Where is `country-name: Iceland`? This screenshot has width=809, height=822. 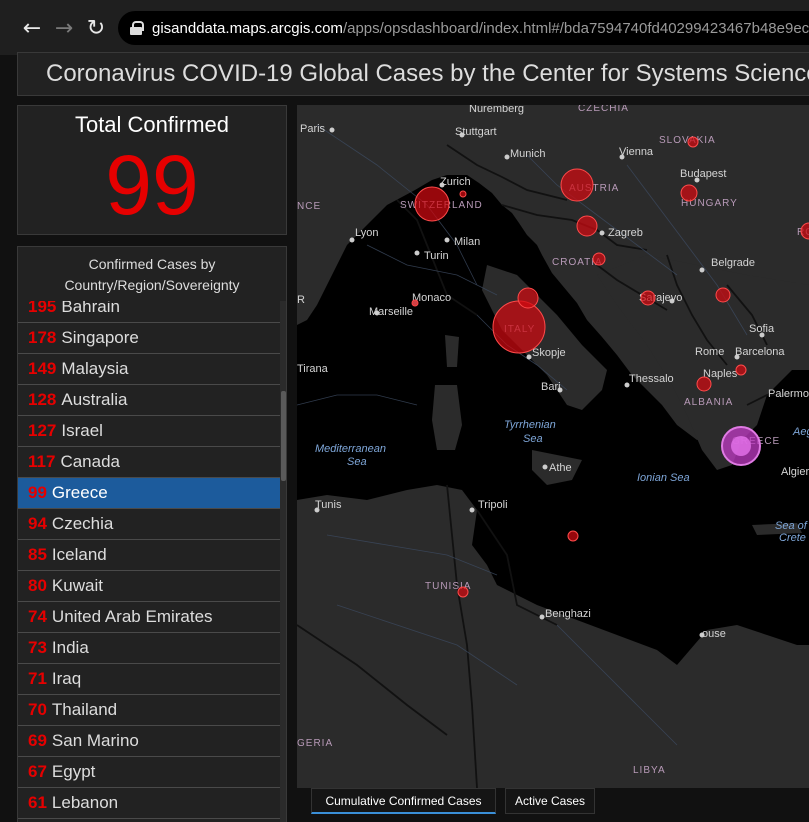
country-name: Iceland is located at coordinates (79, 554).